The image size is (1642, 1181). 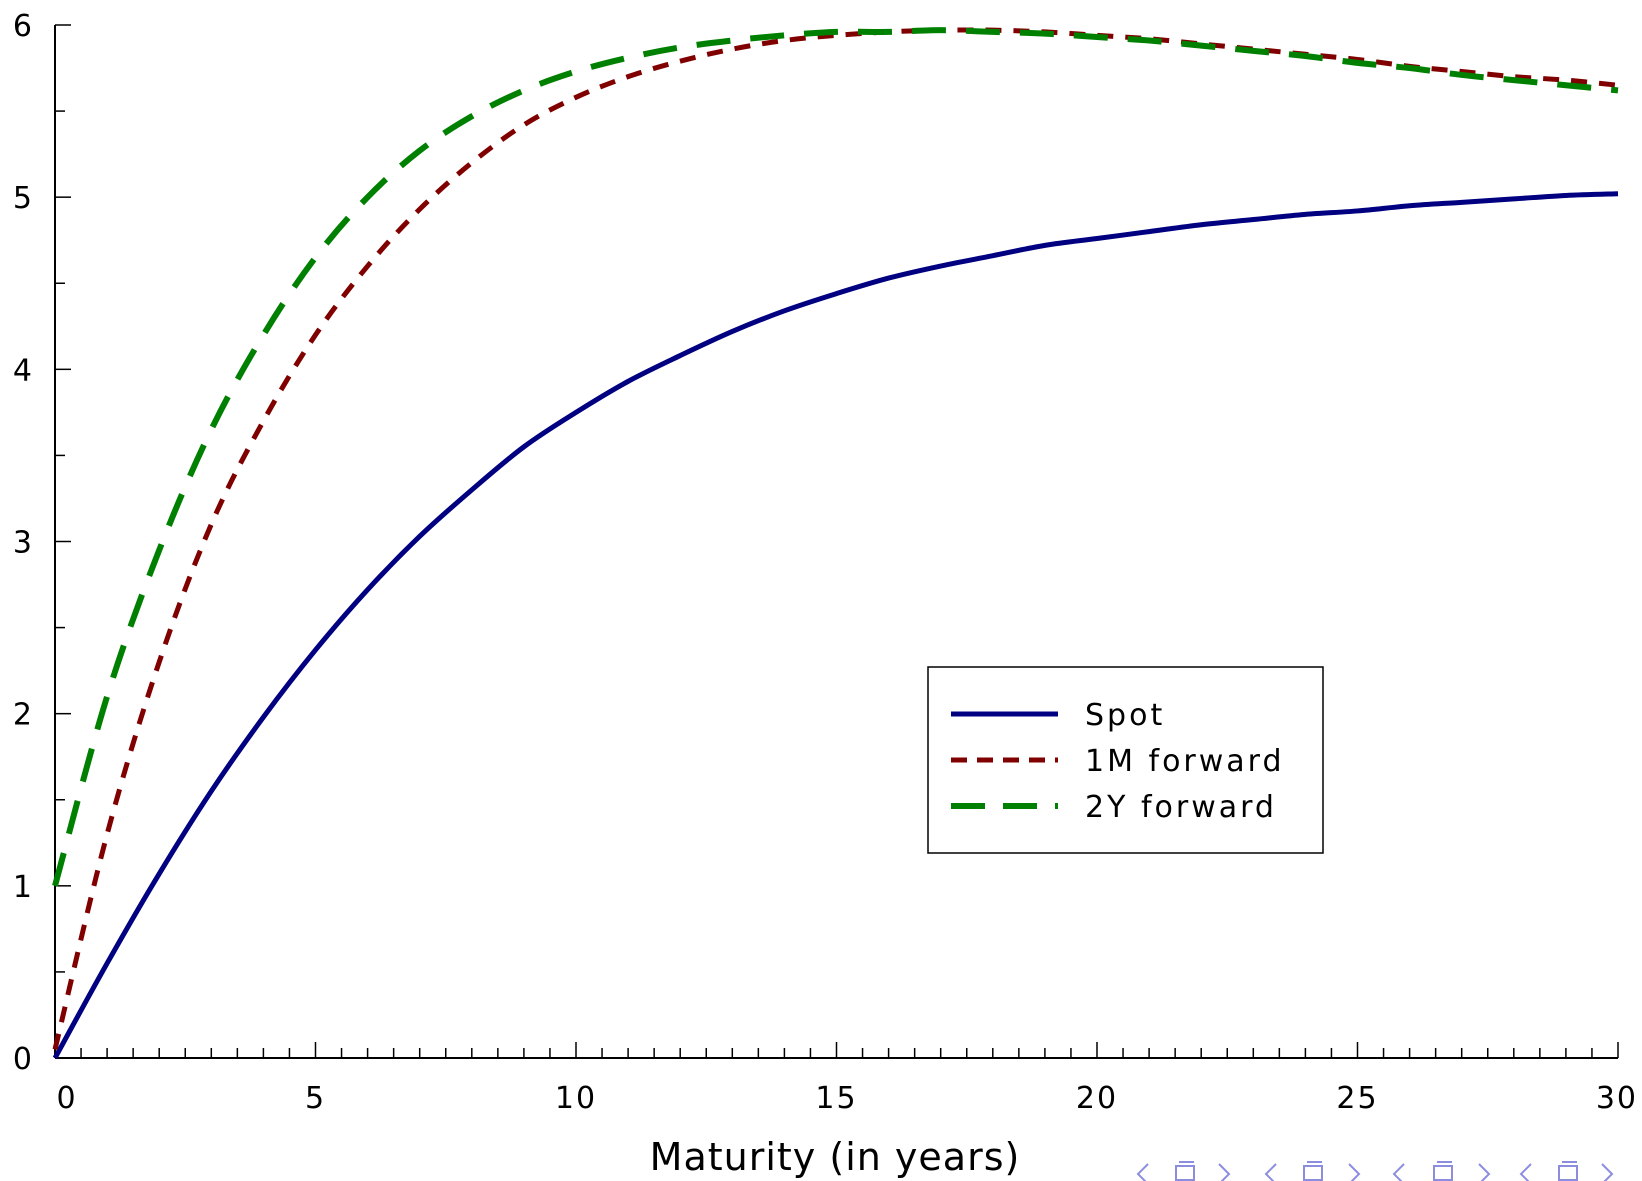 I want to click on legend-label: 1M forward, so click(x=1185, y=761).